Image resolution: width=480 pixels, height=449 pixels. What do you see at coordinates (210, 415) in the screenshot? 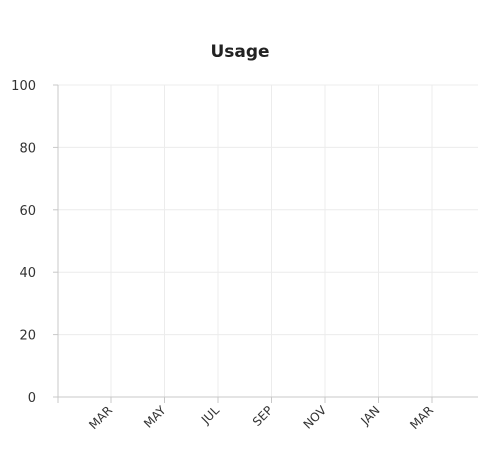
I see `x-tick-label: JUL` at bounding box center [210, 415].